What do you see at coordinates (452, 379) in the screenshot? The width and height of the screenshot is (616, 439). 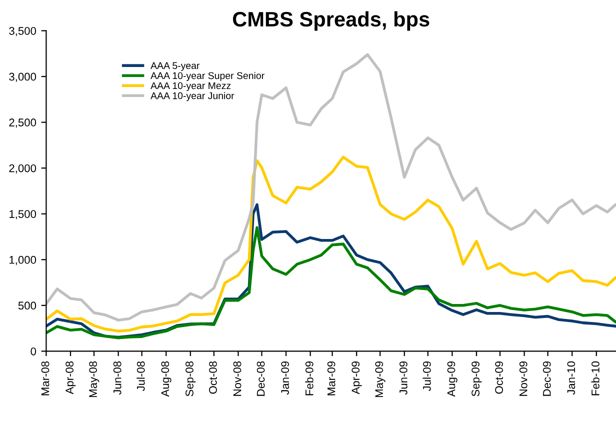 I see `x-tick-label: Aug-09` at bounding box center [452, 379].